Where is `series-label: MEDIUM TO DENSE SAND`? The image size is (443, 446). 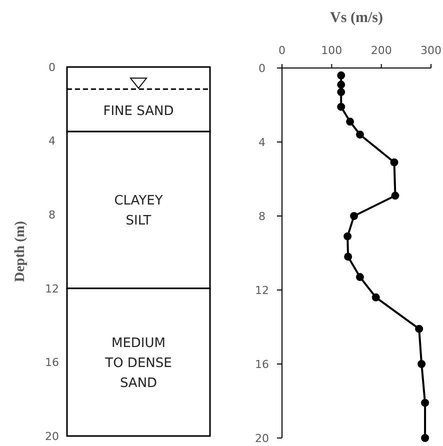 series-label: MEDIUM TO DENSE SAND is located at coordinates (138, 363).